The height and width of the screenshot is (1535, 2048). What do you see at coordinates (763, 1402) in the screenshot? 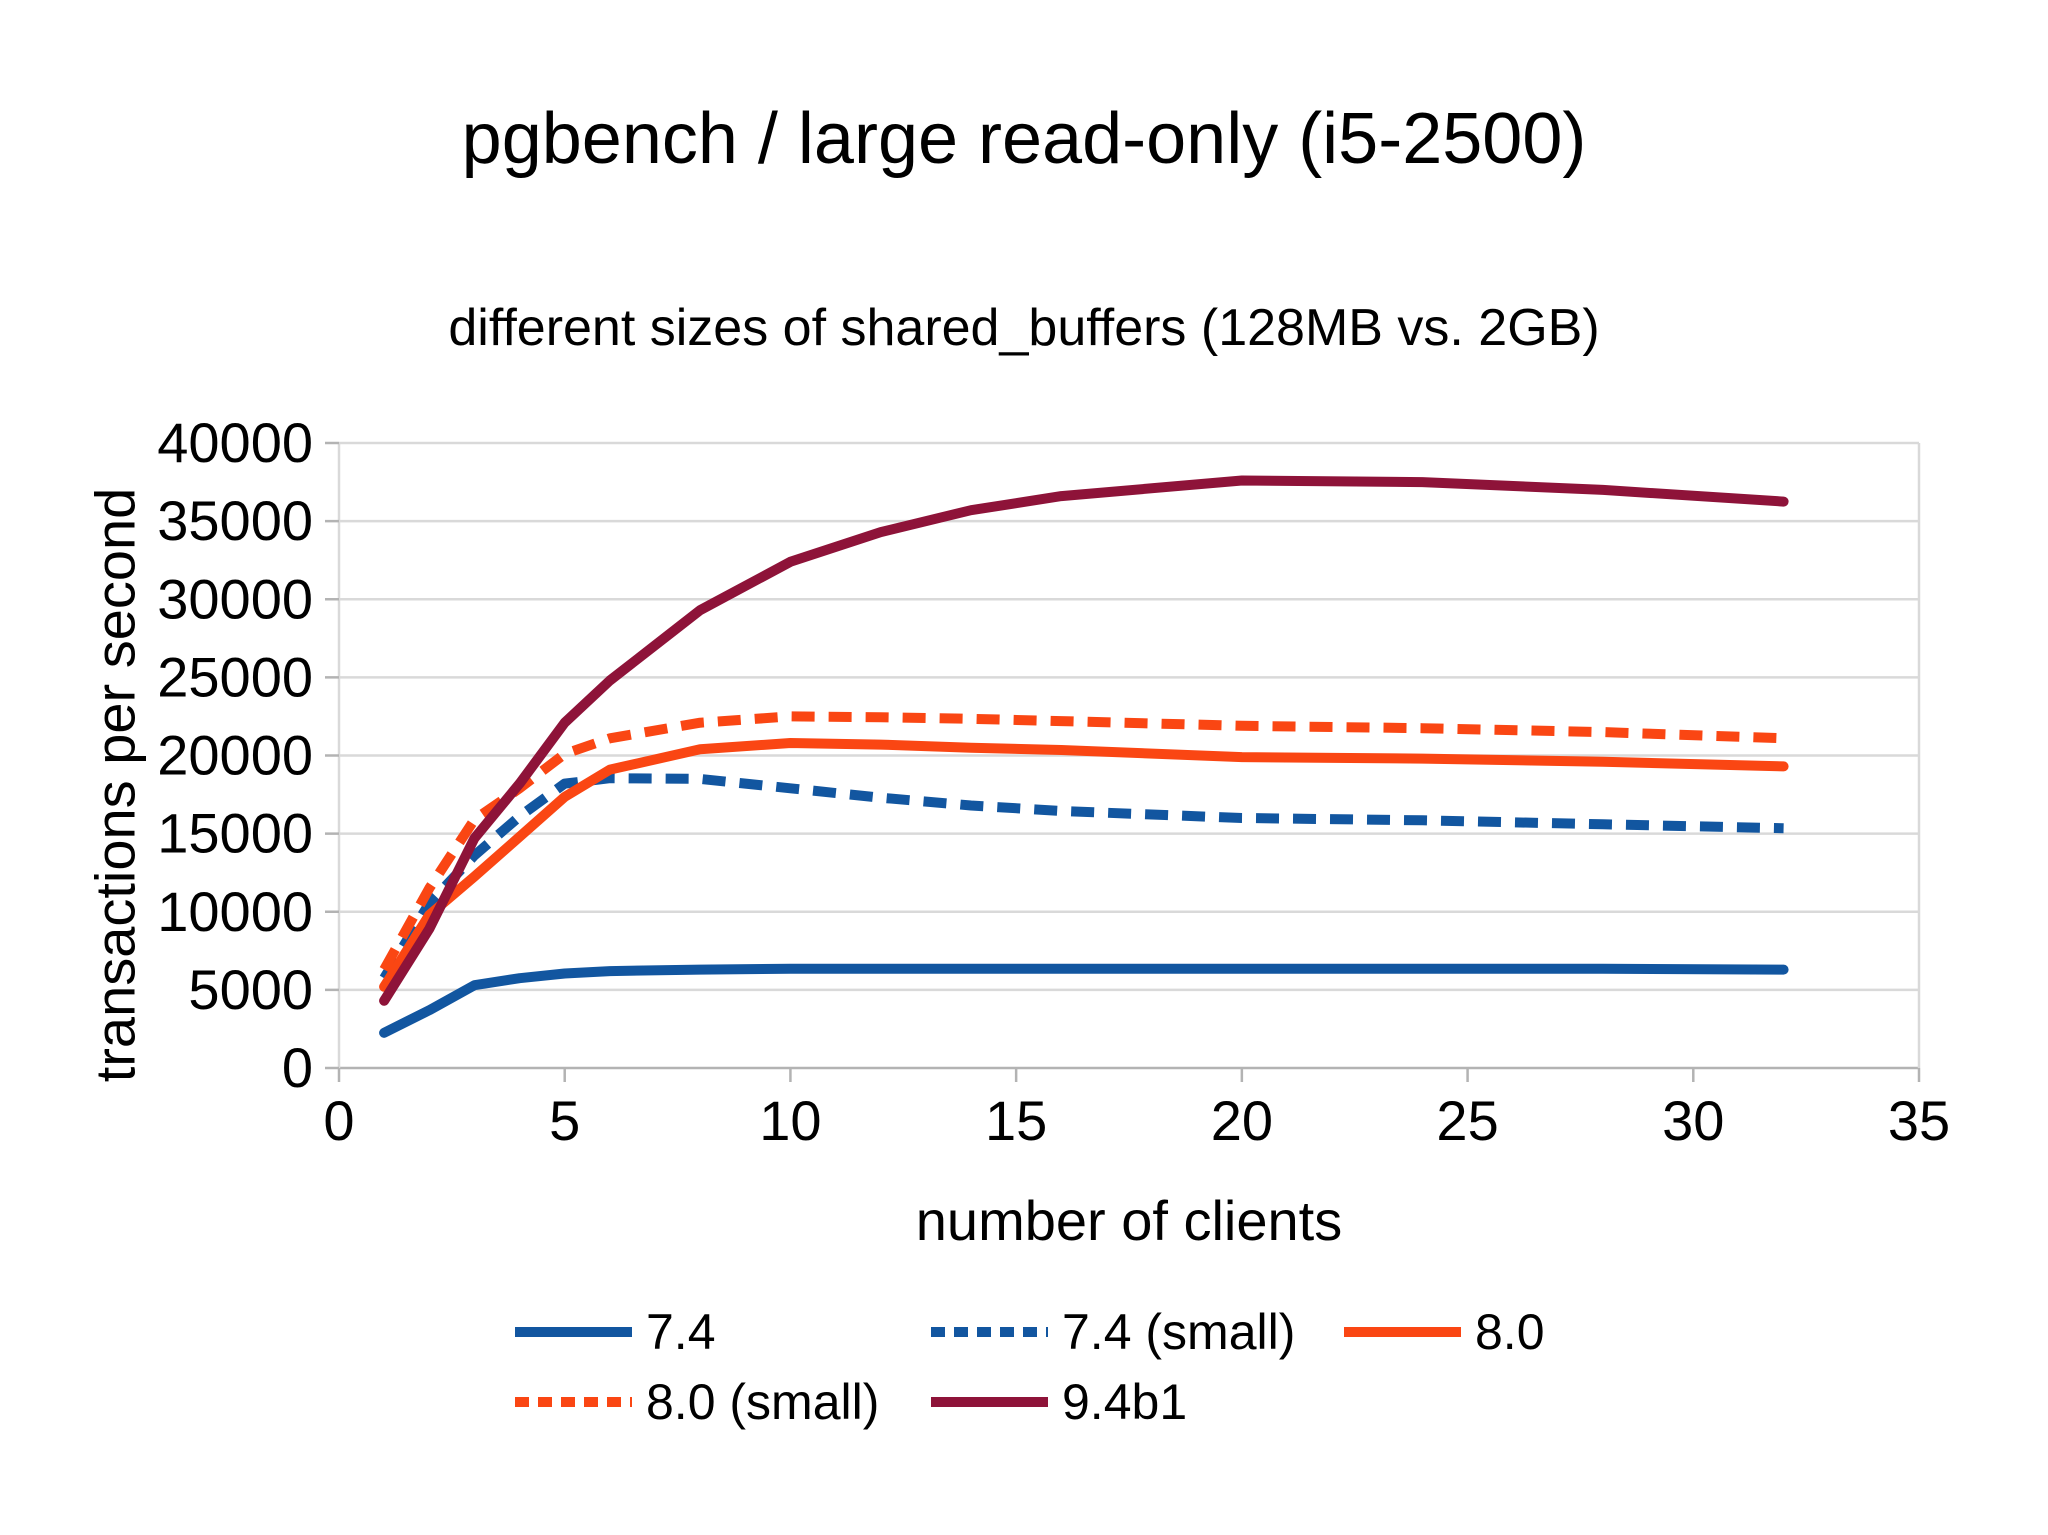
I see `legend-label: 8.0 (small)` at bounding box center [763, 1402].